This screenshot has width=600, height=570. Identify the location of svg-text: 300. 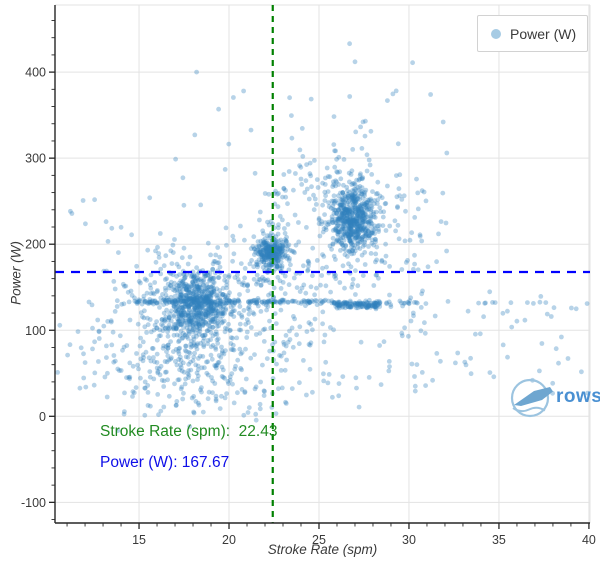
(35, 159).